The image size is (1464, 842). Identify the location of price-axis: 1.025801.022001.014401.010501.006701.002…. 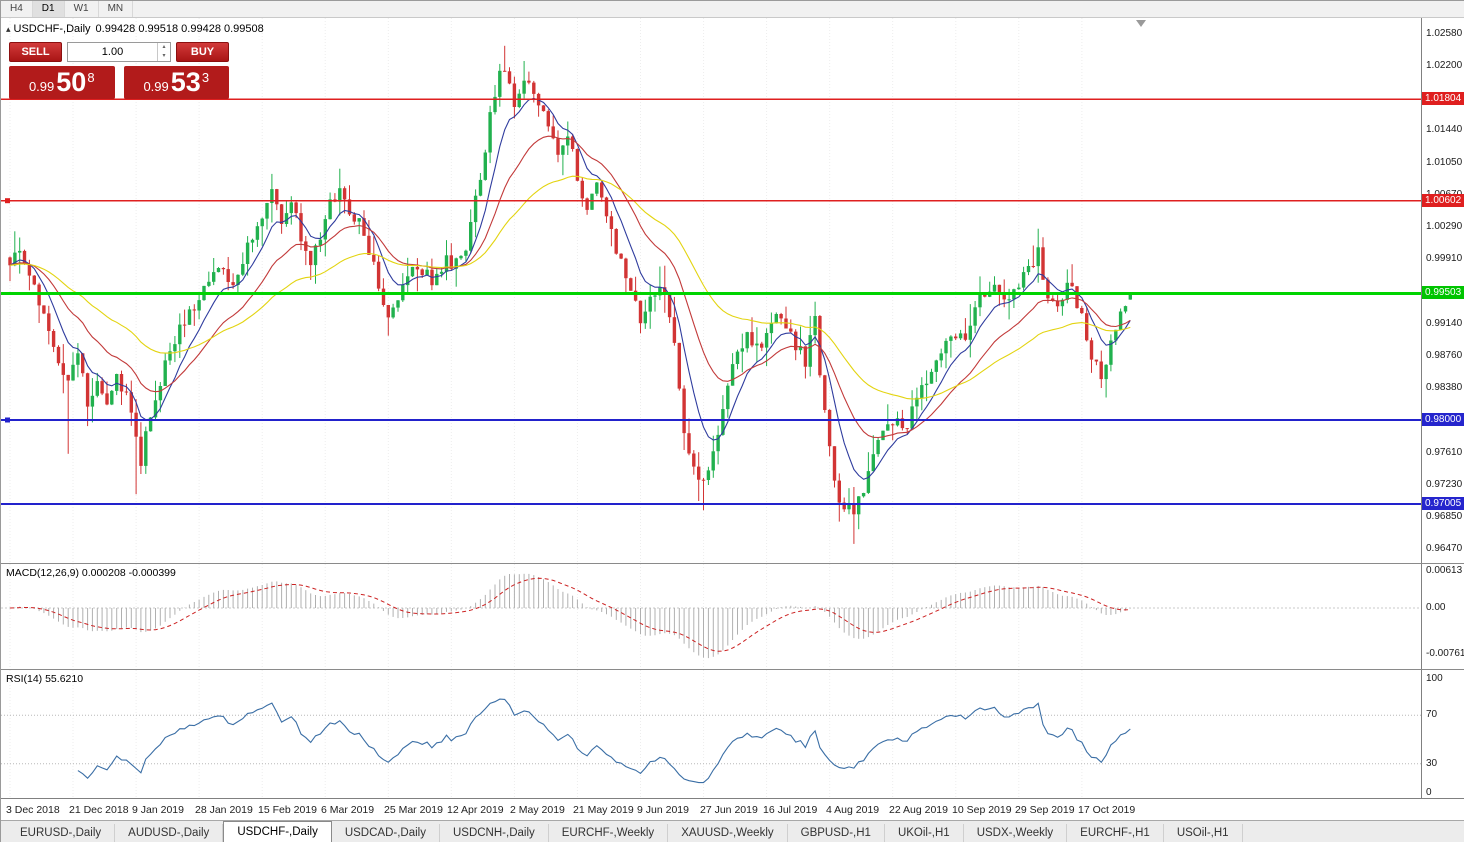
(1442, 290).